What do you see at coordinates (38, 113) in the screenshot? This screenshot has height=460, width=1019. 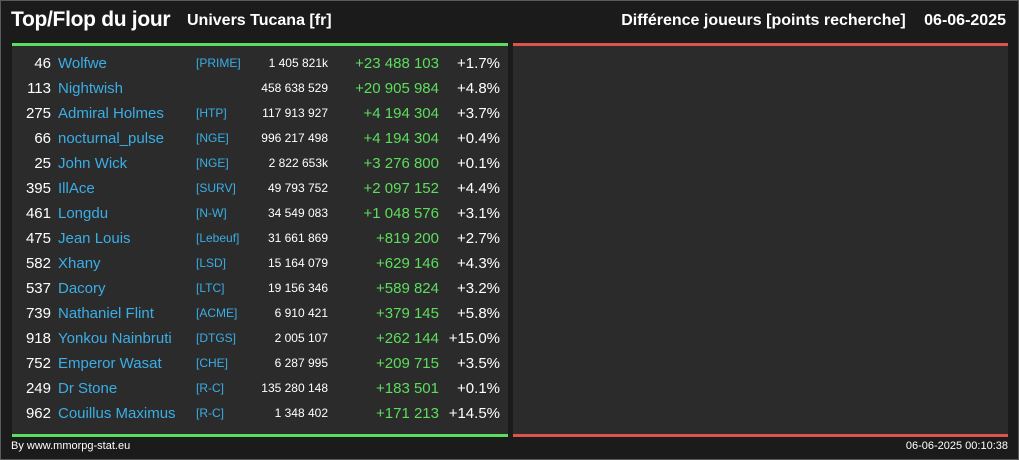 I see `player-rank: 275` at bounding box center [38, 113].